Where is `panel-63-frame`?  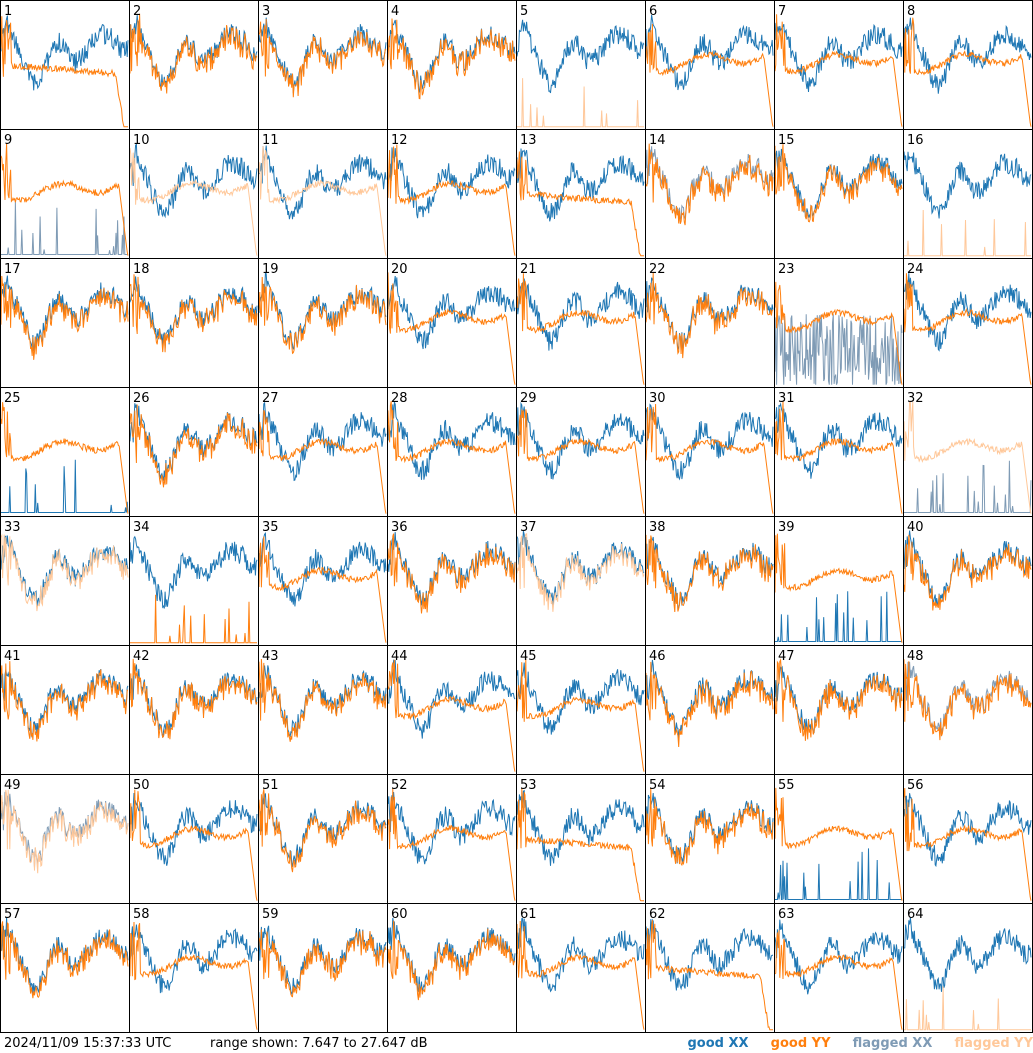
panel-63-frame is located at coordinates (839, 968).